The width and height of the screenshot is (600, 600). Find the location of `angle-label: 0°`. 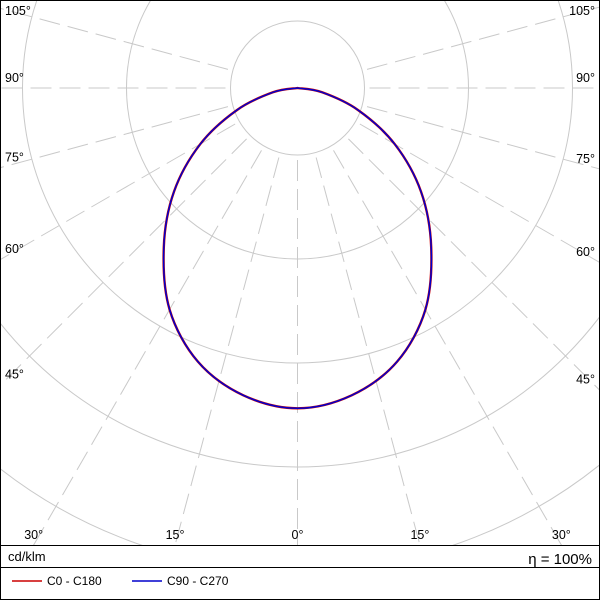

angle-label: 0° is located at coordinates (298, 535).